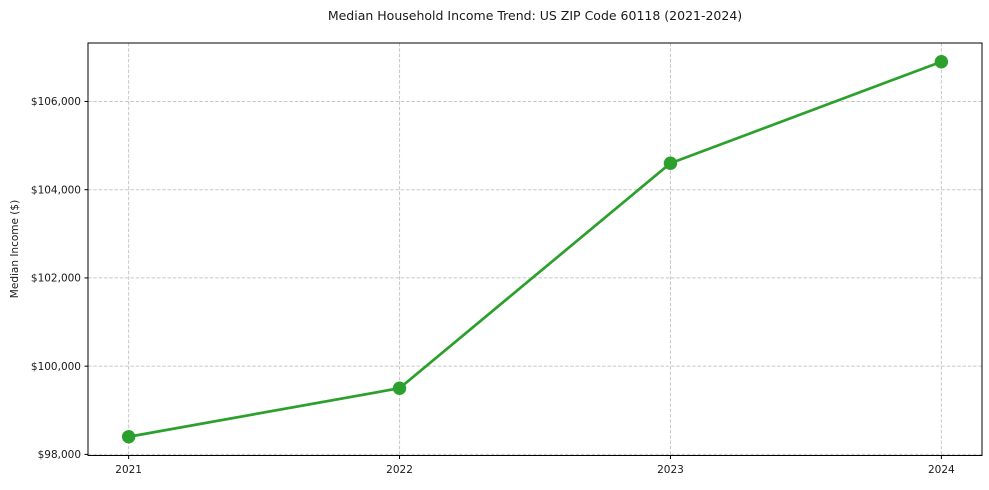 The width and height of the screenshot is (989, 490). I want to click on y-tick-label: $104,000, so click(56, 190).